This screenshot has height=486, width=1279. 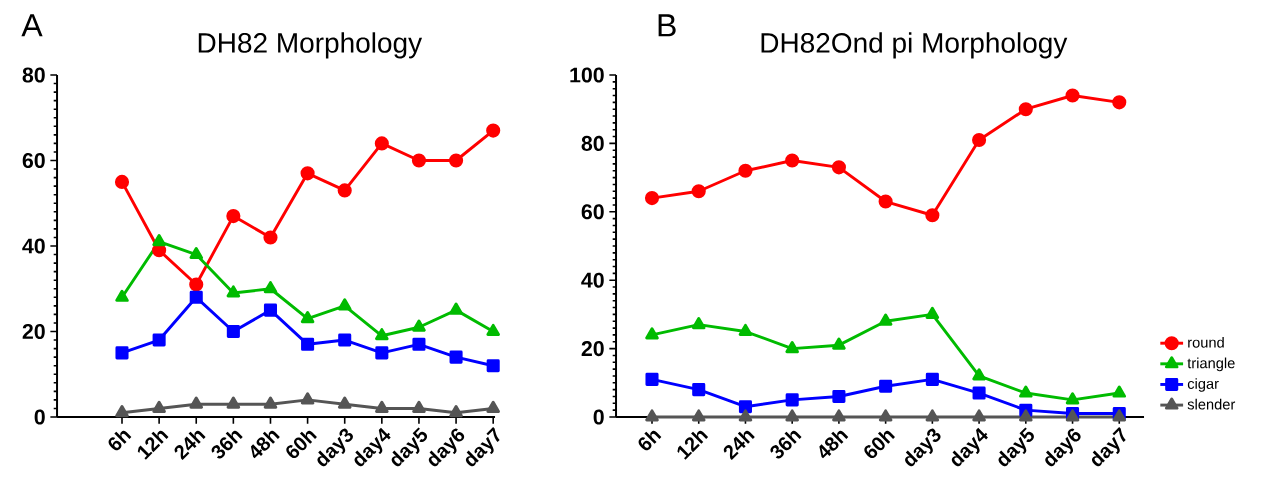 I want to click on chart-title: DH82Ond pi Morphology, so click(x=914, y=45).